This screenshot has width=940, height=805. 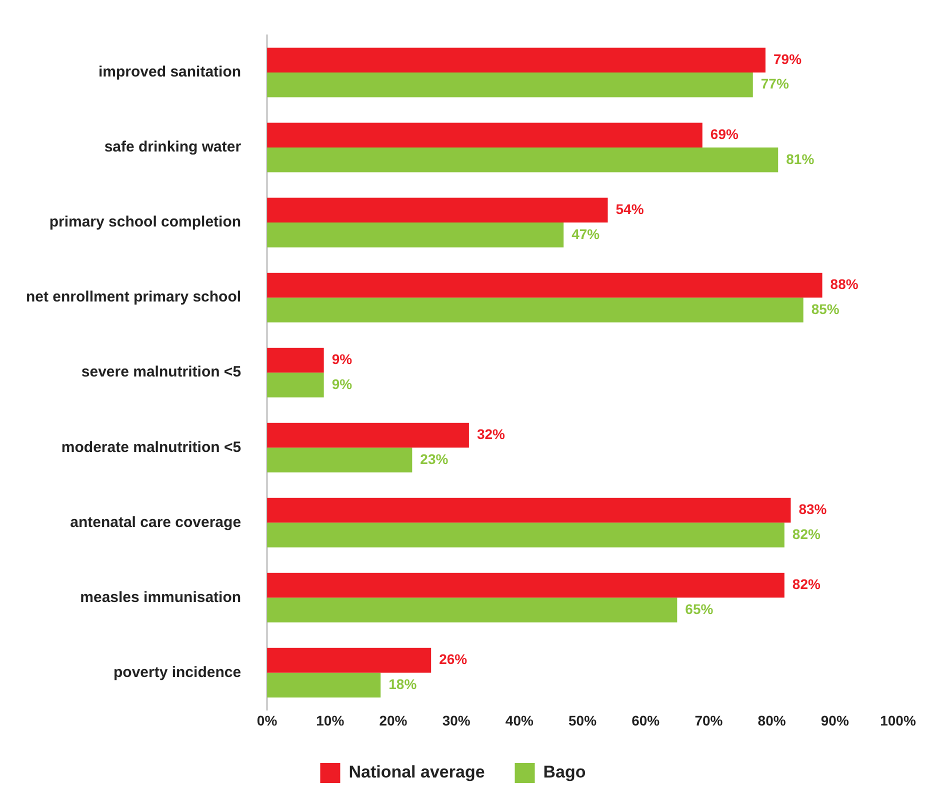 What do you see at coordinates (330, 720) in the screenshot?
I see `x-tick-label: 10%` at bounding box center [330, 720].